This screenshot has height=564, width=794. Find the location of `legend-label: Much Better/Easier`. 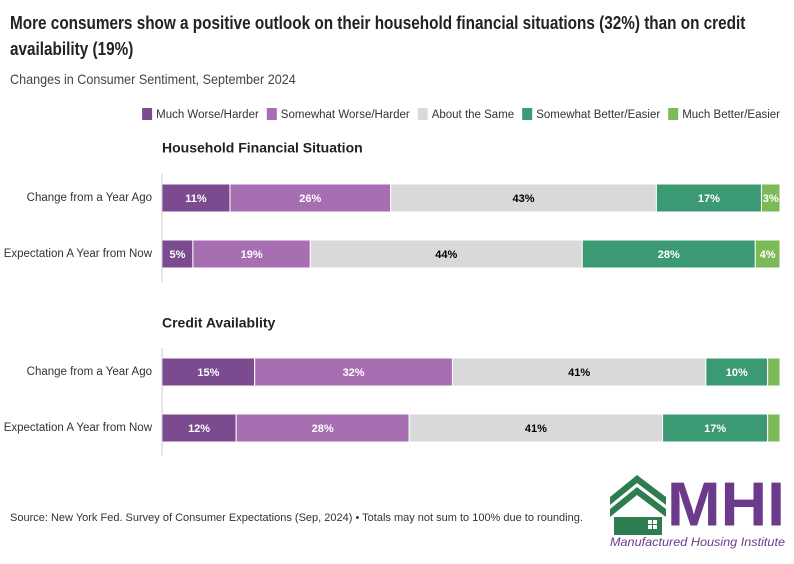

legend-label: Much Better/Easier is located at coordinates (731, 115).